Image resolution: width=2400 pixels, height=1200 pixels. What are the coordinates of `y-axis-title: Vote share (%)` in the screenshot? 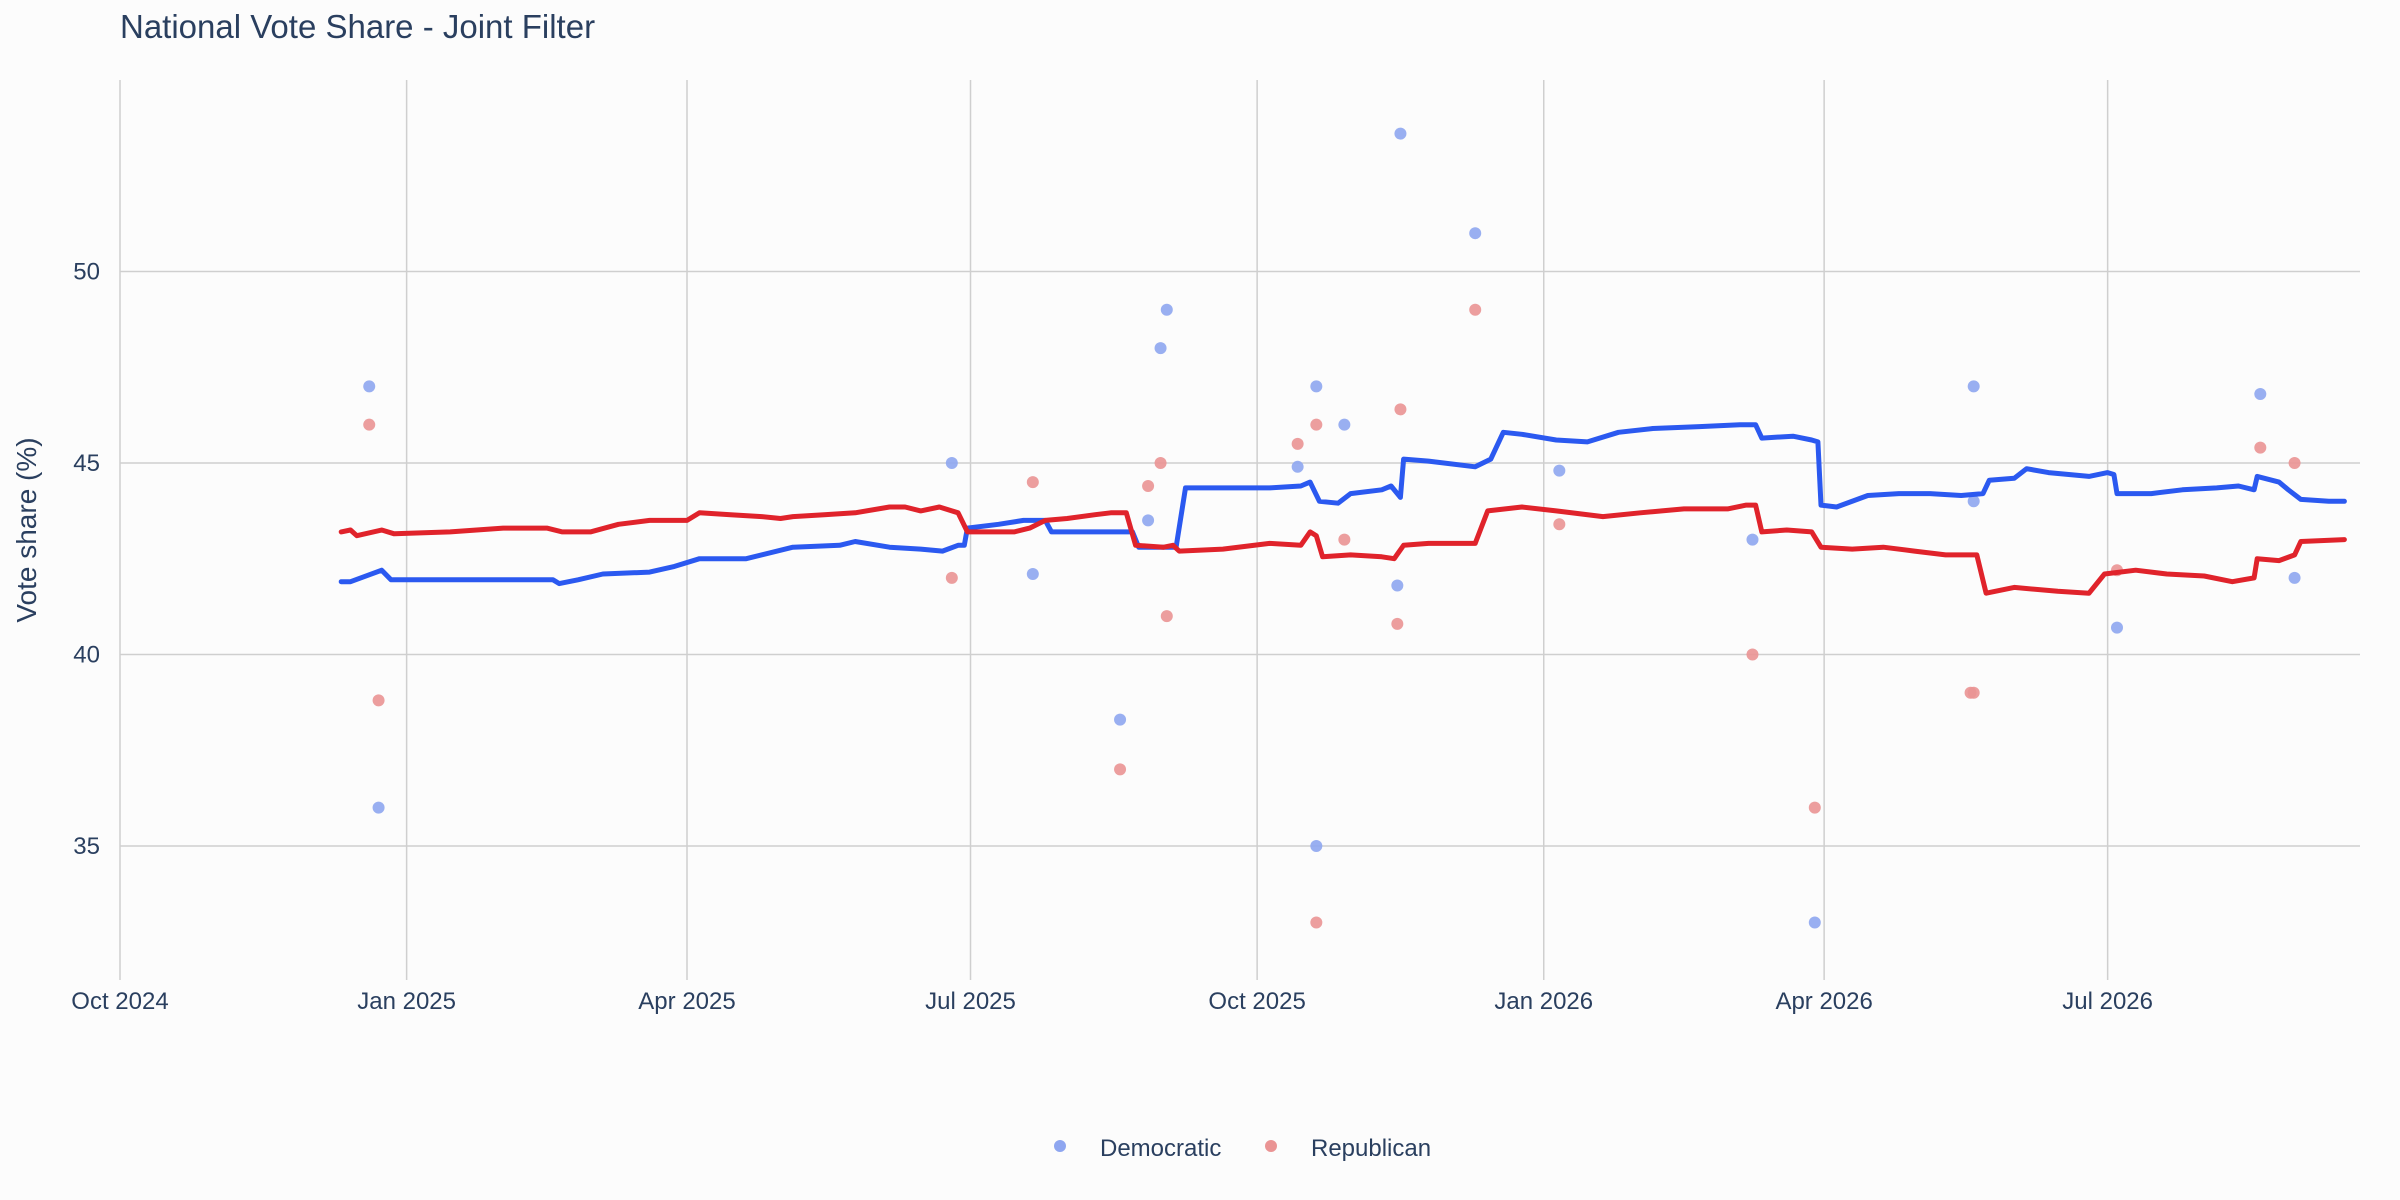 It's located at (26, 529).